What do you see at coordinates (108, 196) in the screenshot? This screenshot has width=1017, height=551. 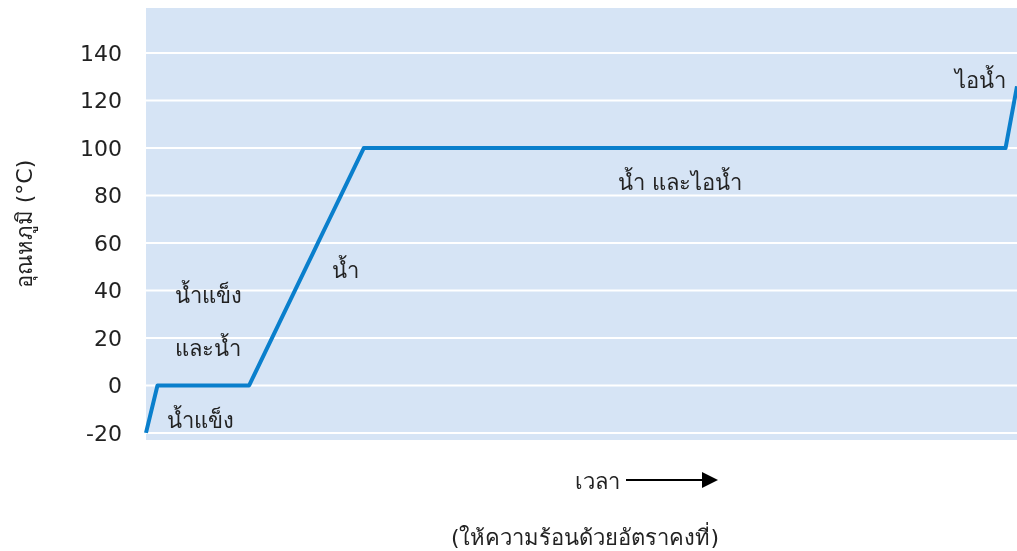 I see `y-tick-label: 80` at bounding box center [108, 196].